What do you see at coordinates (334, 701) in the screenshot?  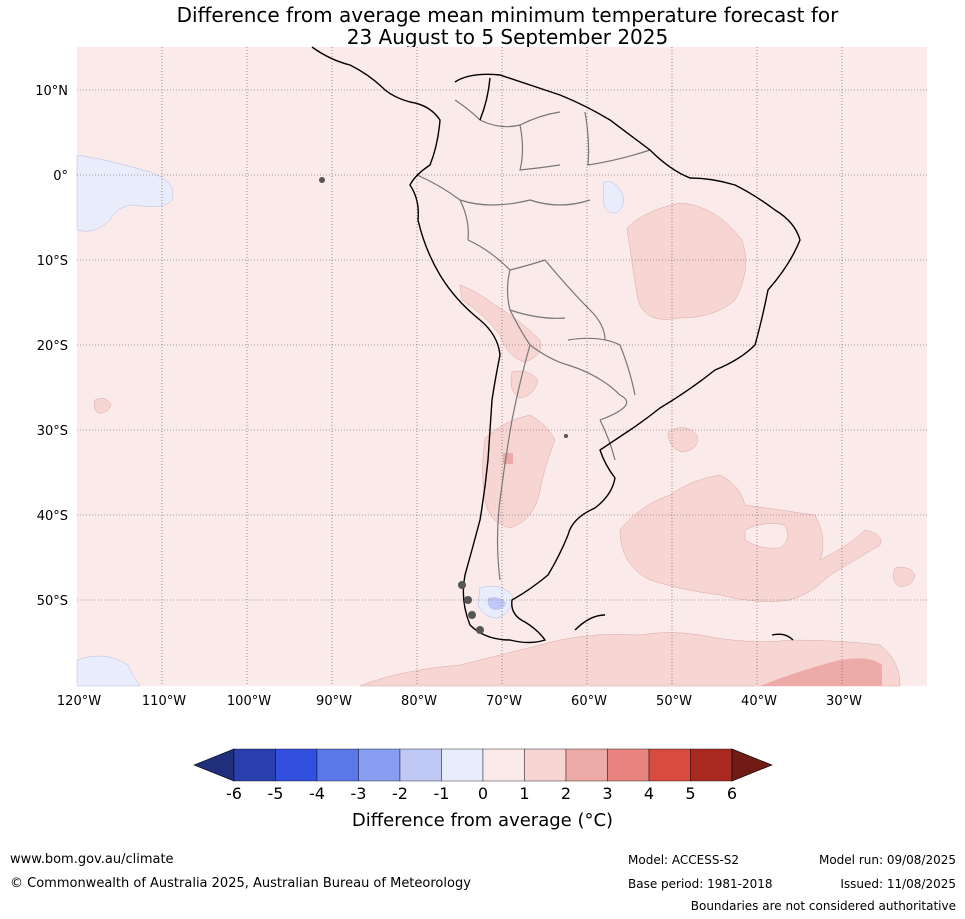 I see `lon-label: 90°W` at bounding box center [334, 701].